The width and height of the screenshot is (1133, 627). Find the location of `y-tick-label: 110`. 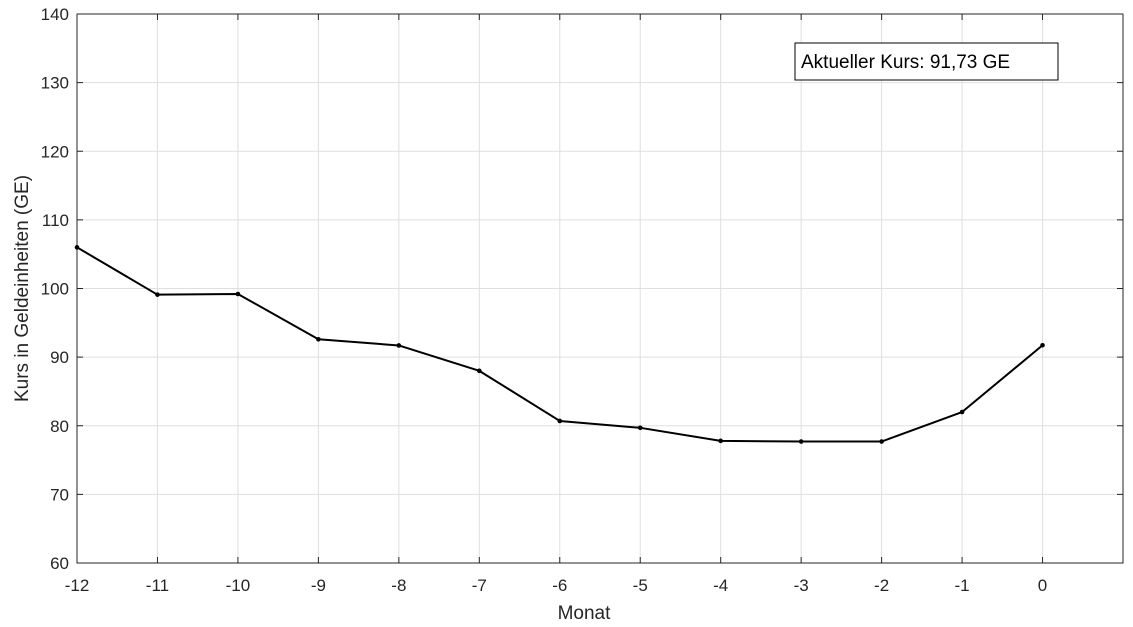

y-tick-label: 110 is located at coordinates (55, 220).